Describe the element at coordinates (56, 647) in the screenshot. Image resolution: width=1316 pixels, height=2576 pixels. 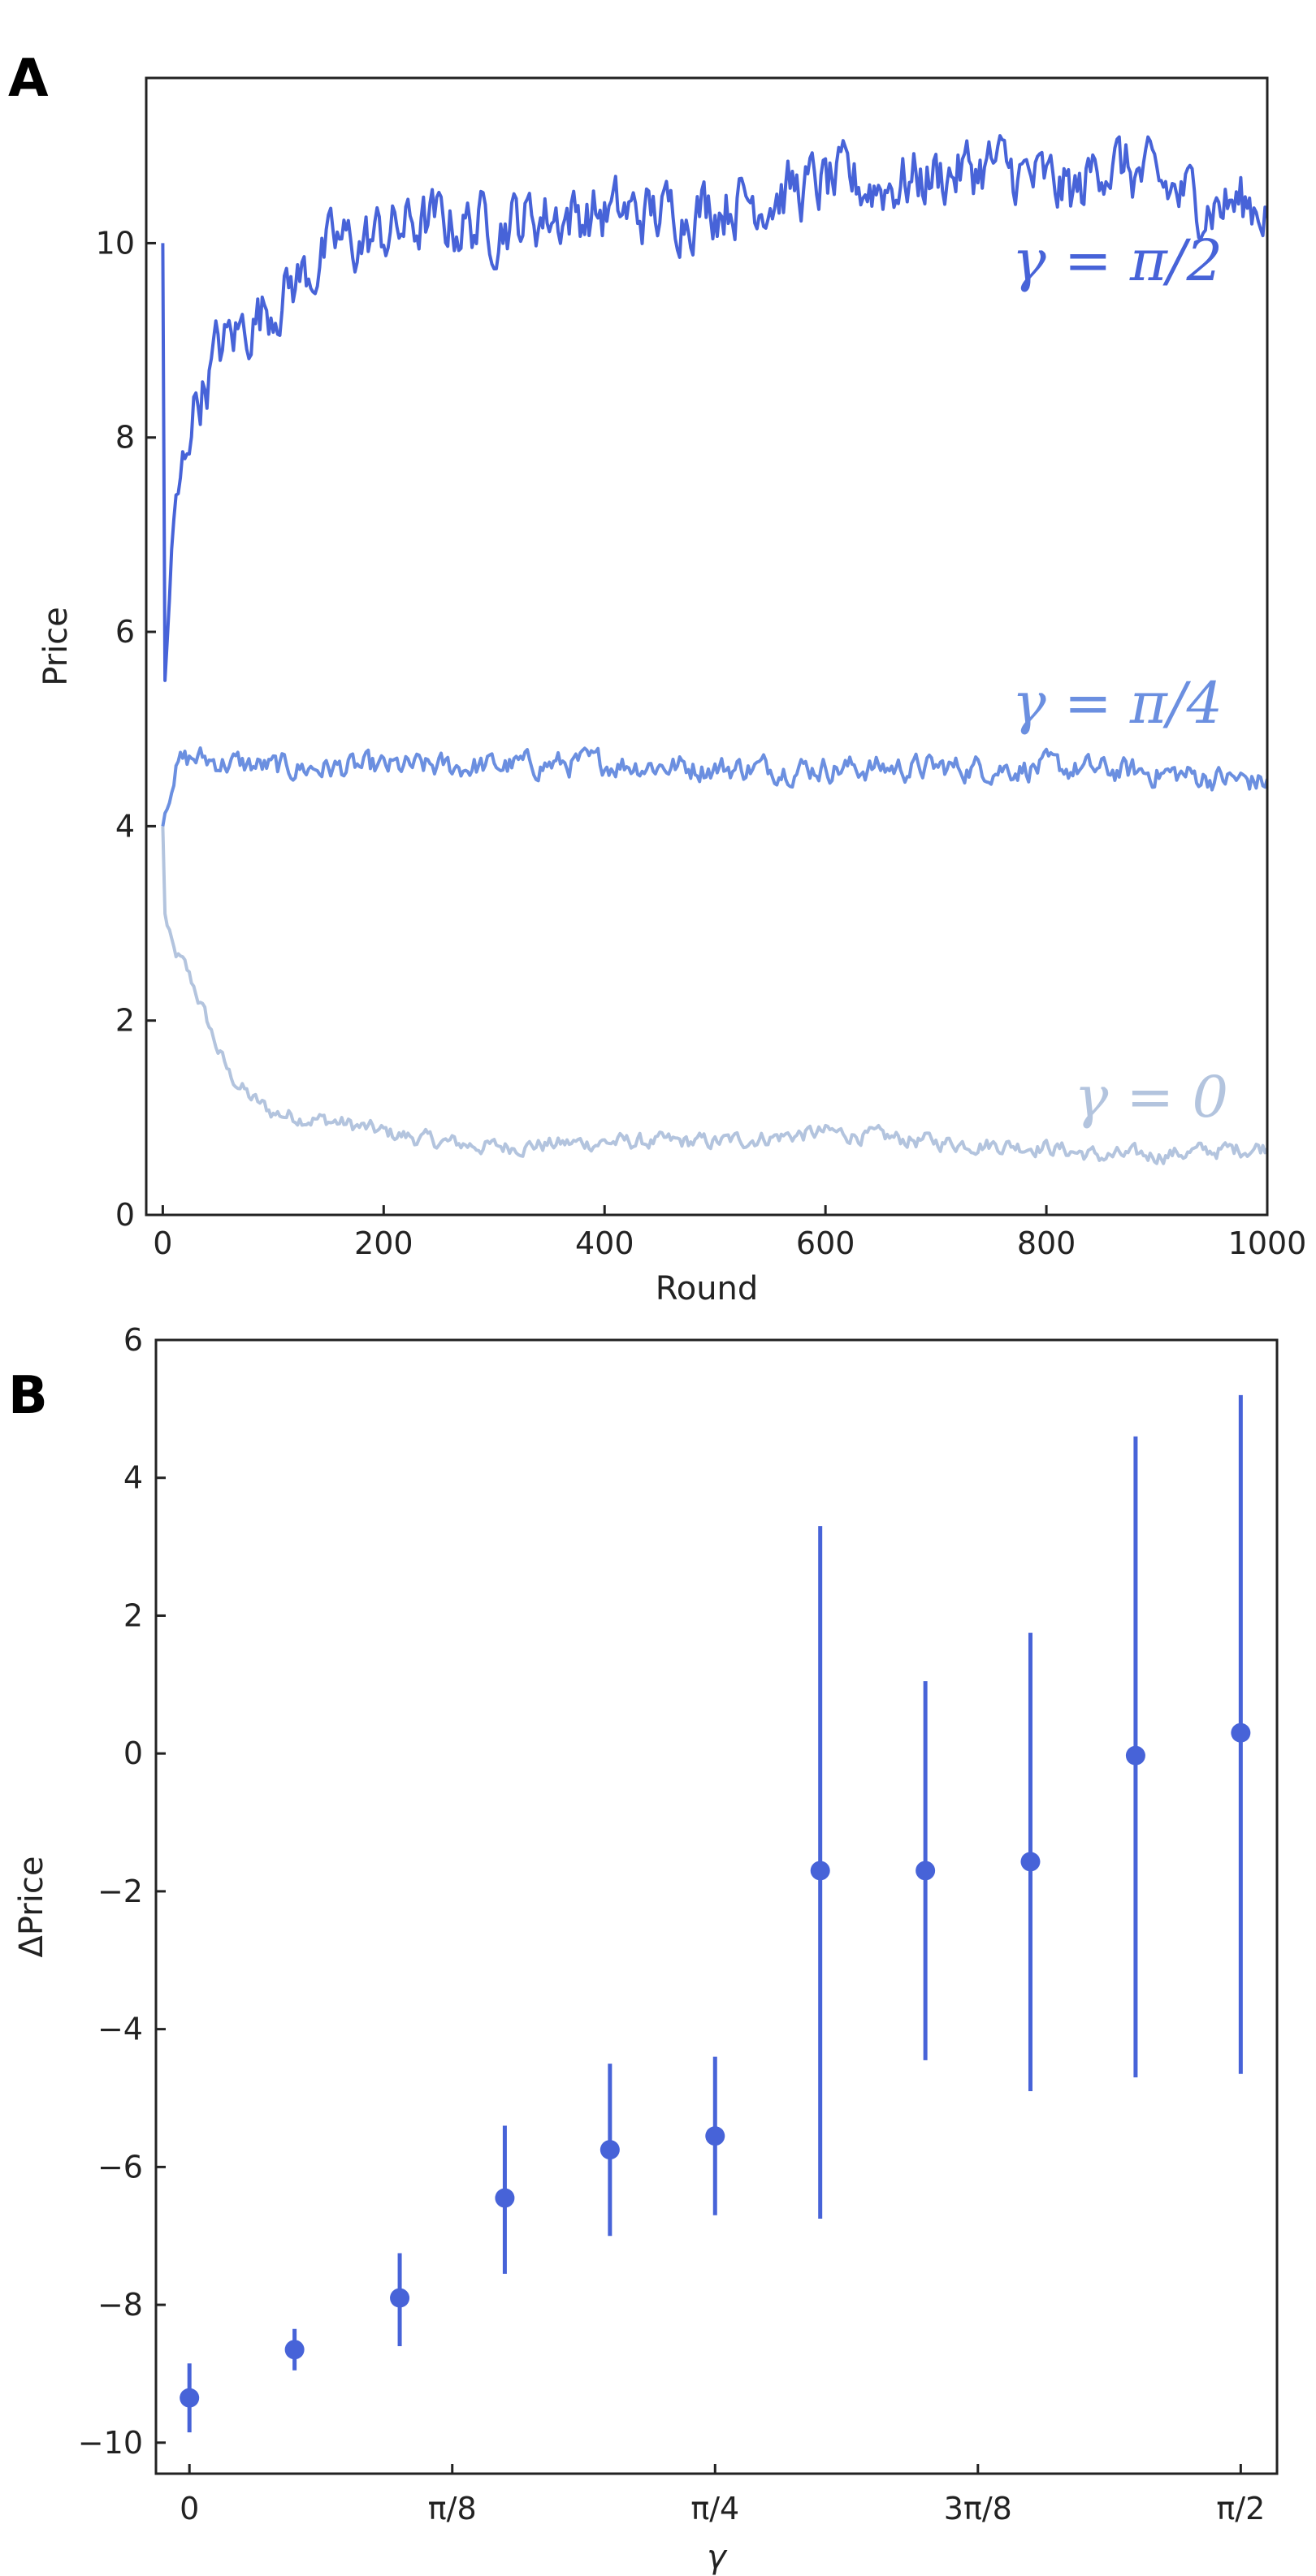
I see `panel-a-ylabel: Price` at that location.